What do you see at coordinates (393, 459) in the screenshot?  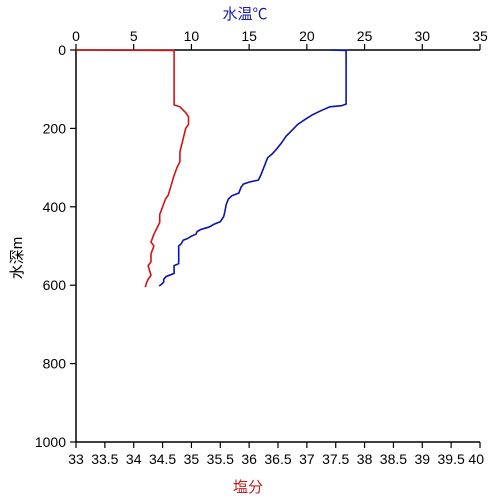 I see `bottom-tick-label: 38.5` at bounding box center [393, 459].